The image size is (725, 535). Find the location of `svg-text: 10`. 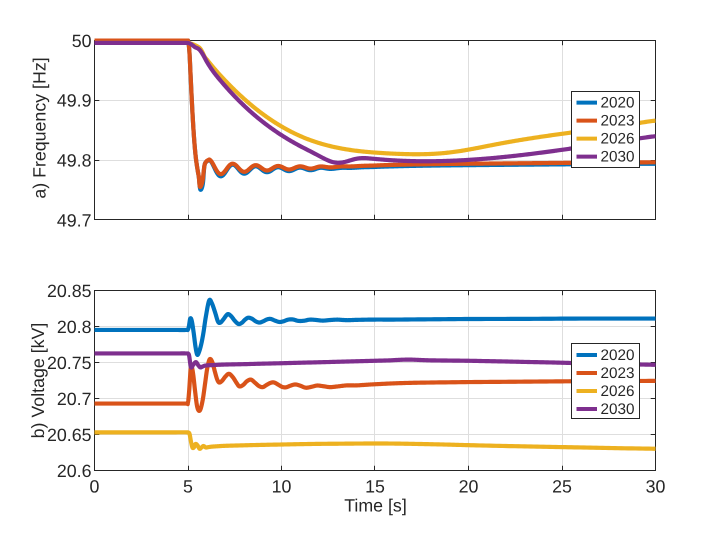

svg-text: 10 is located at coordinates (282, 487).